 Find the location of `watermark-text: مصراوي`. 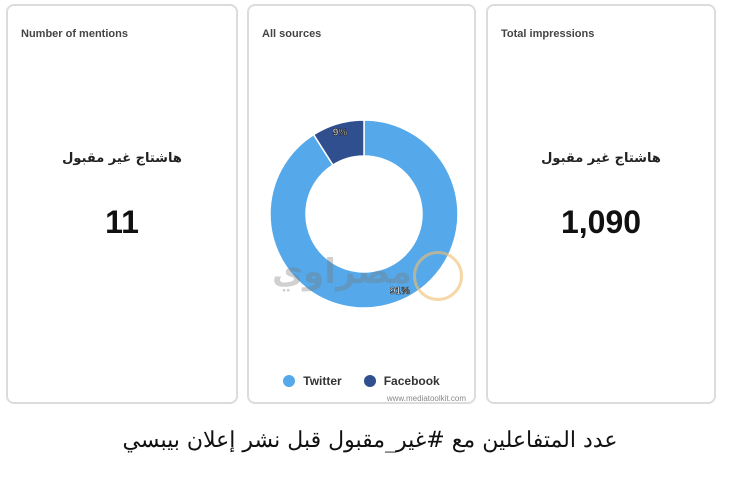

watermark-text: مصراوي is located at coordinates (342, 272).